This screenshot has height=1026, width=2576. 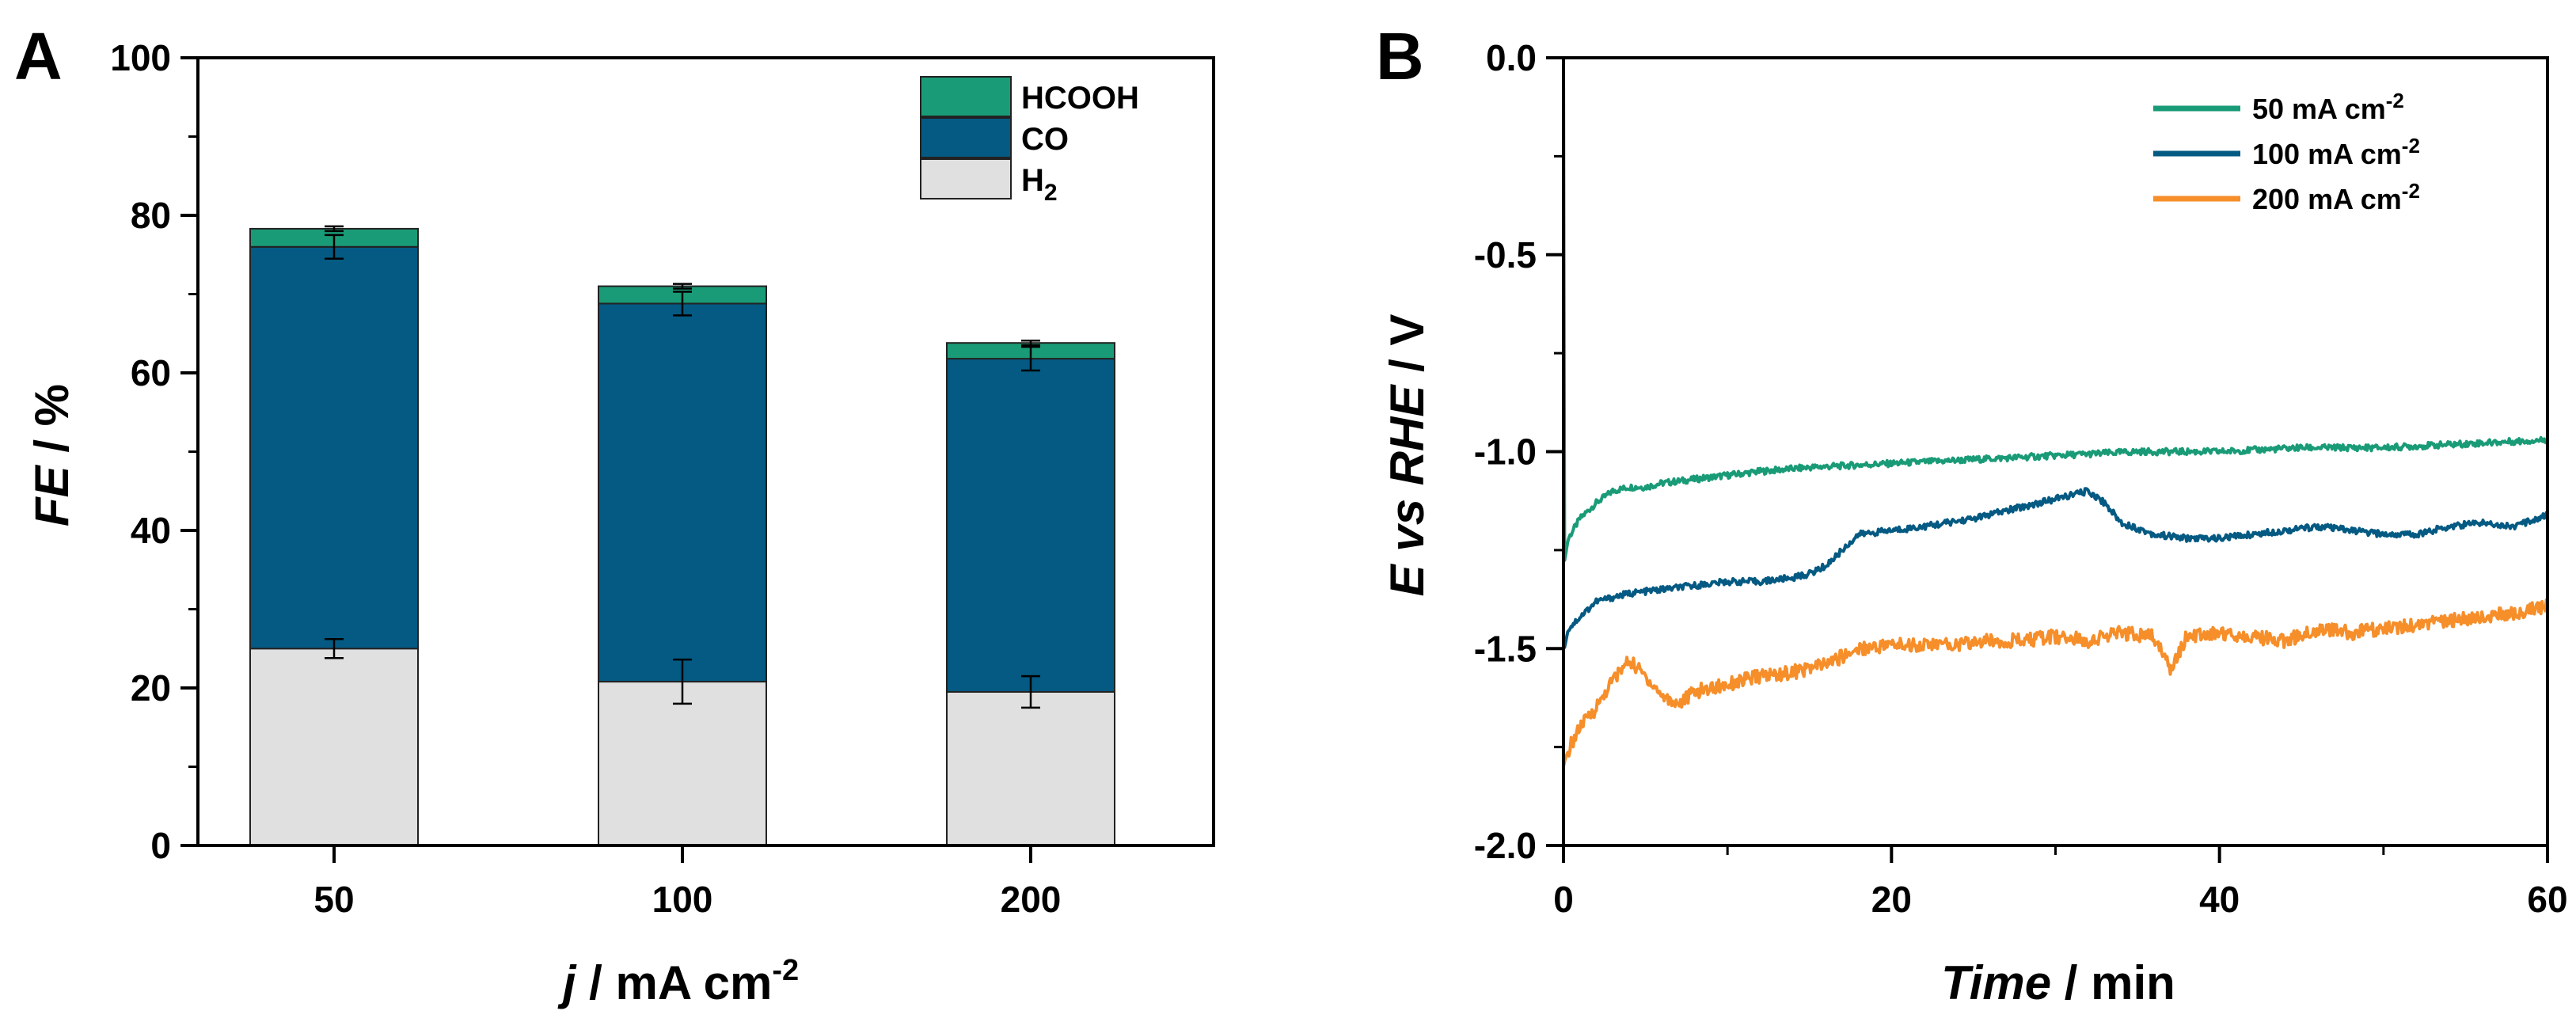 I want to click on panel-a-xtick-label-50: 50, so click(x=333, y=899).